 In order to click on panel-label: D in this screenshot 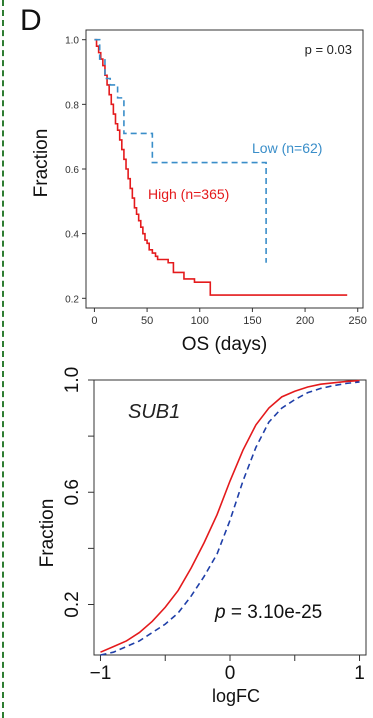, I will do `click(31, 20)`.